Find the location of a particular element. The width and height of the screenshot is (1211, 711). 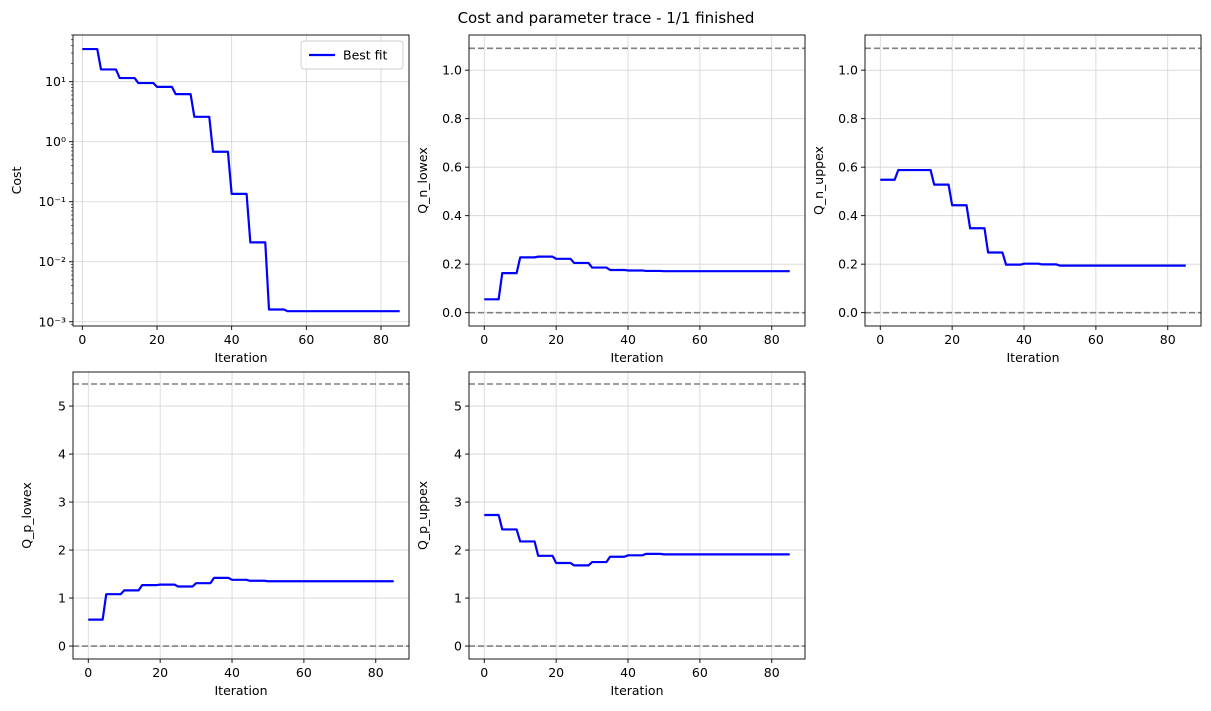

legend-box is located at coordinates (352, 55).